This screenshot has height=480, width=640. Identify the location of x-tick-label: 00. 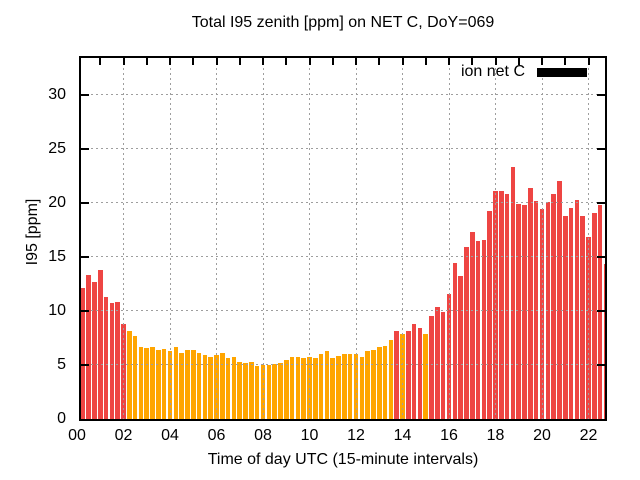
(77, 435).